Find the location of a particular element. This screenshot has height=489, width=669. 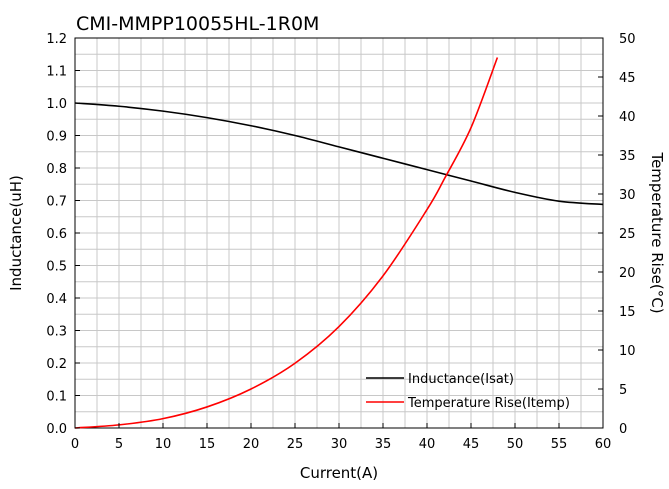

y2-tick-label: 15 is located at coordinates (627, 312).